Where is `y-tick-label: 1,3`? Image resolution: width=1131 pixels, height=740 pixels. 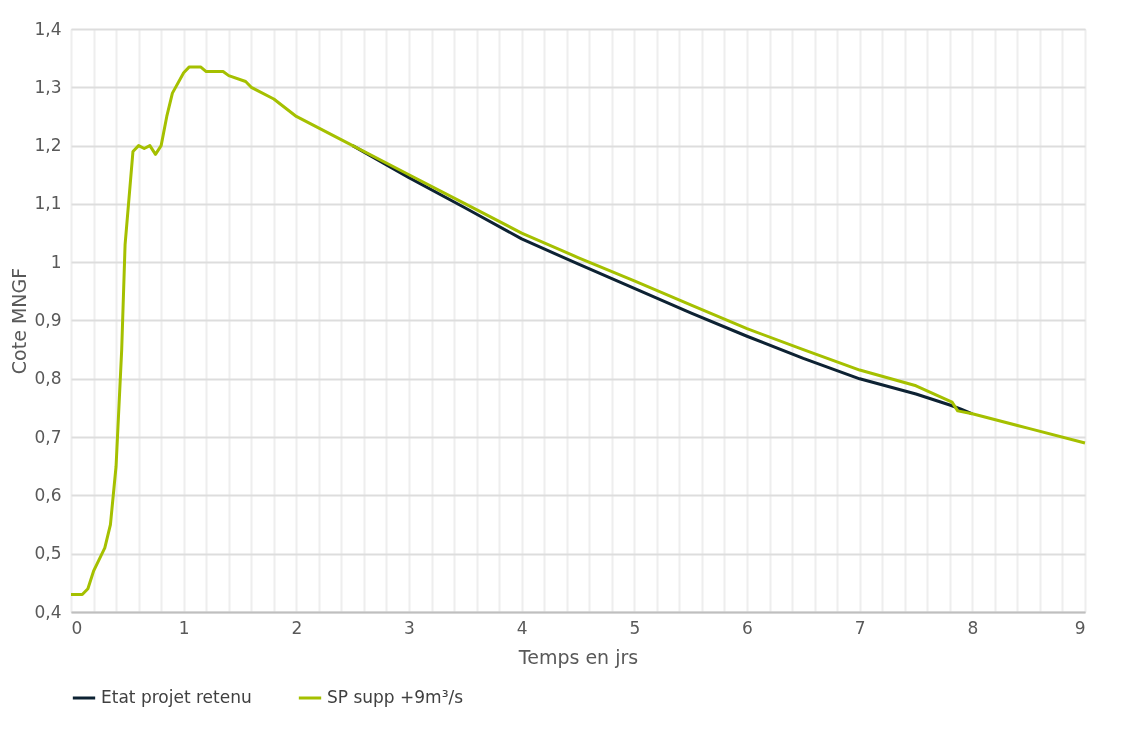 y-tick-label: 1,3 is located at coordinates (48, 86).